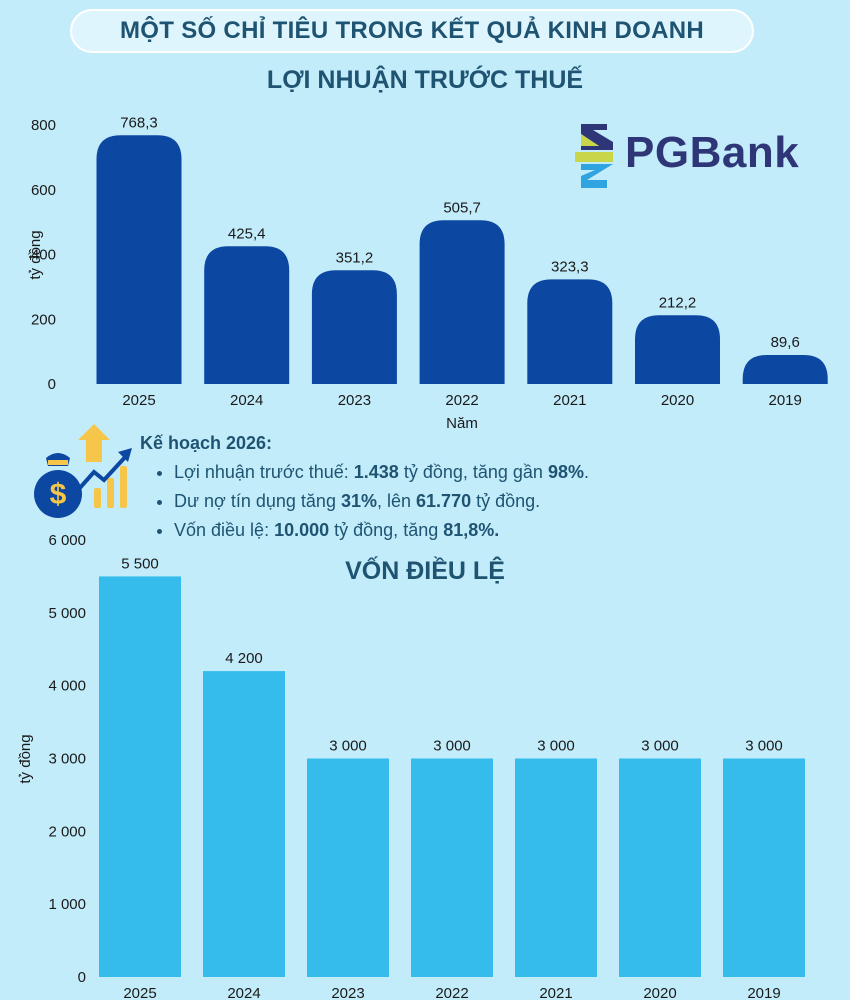 This screenshot has height=1000, width=850. I want to click on plan-item-text: 10.000, so click(302, 530).